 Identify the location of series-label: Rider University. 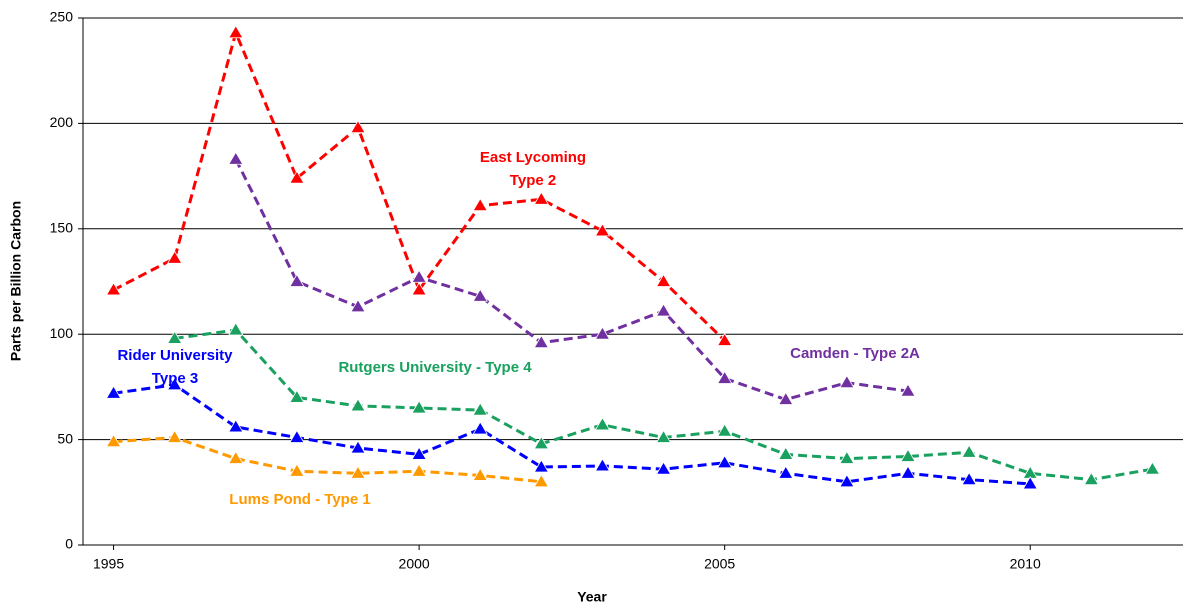
(175, 355).